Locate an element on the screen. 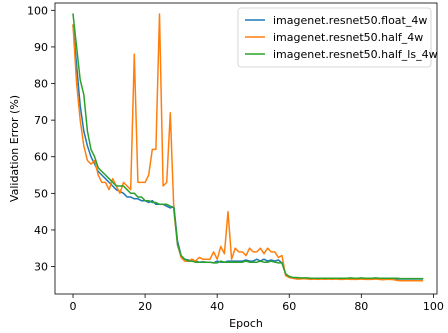  y-tick-label: 60 is located at coordinates (41, 157).